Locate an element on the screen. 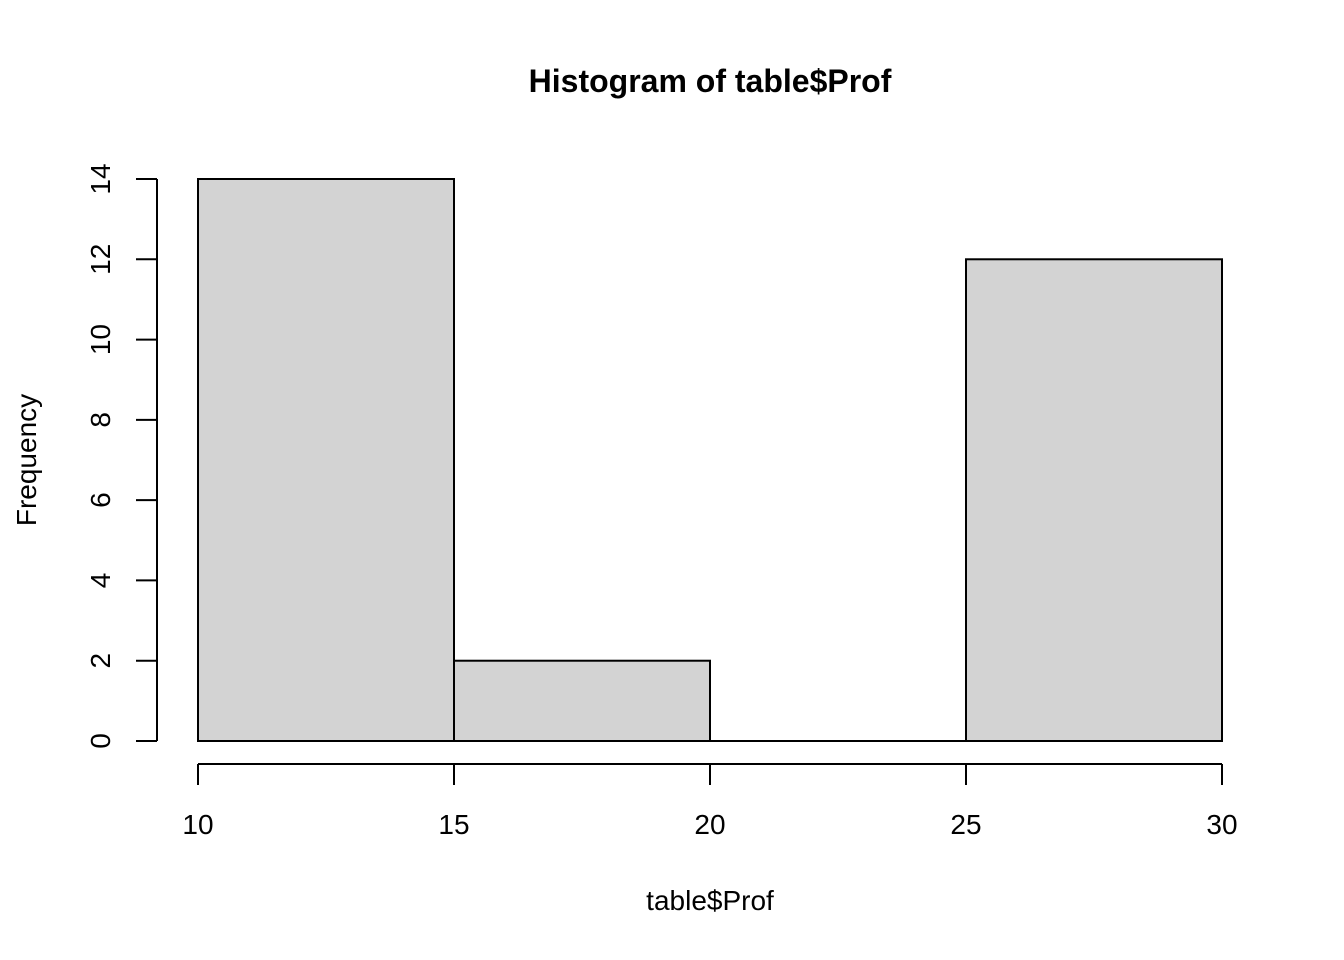  y-axis: 0 2 4 6 8 10 12 14 is located at coordinates (121, 456).